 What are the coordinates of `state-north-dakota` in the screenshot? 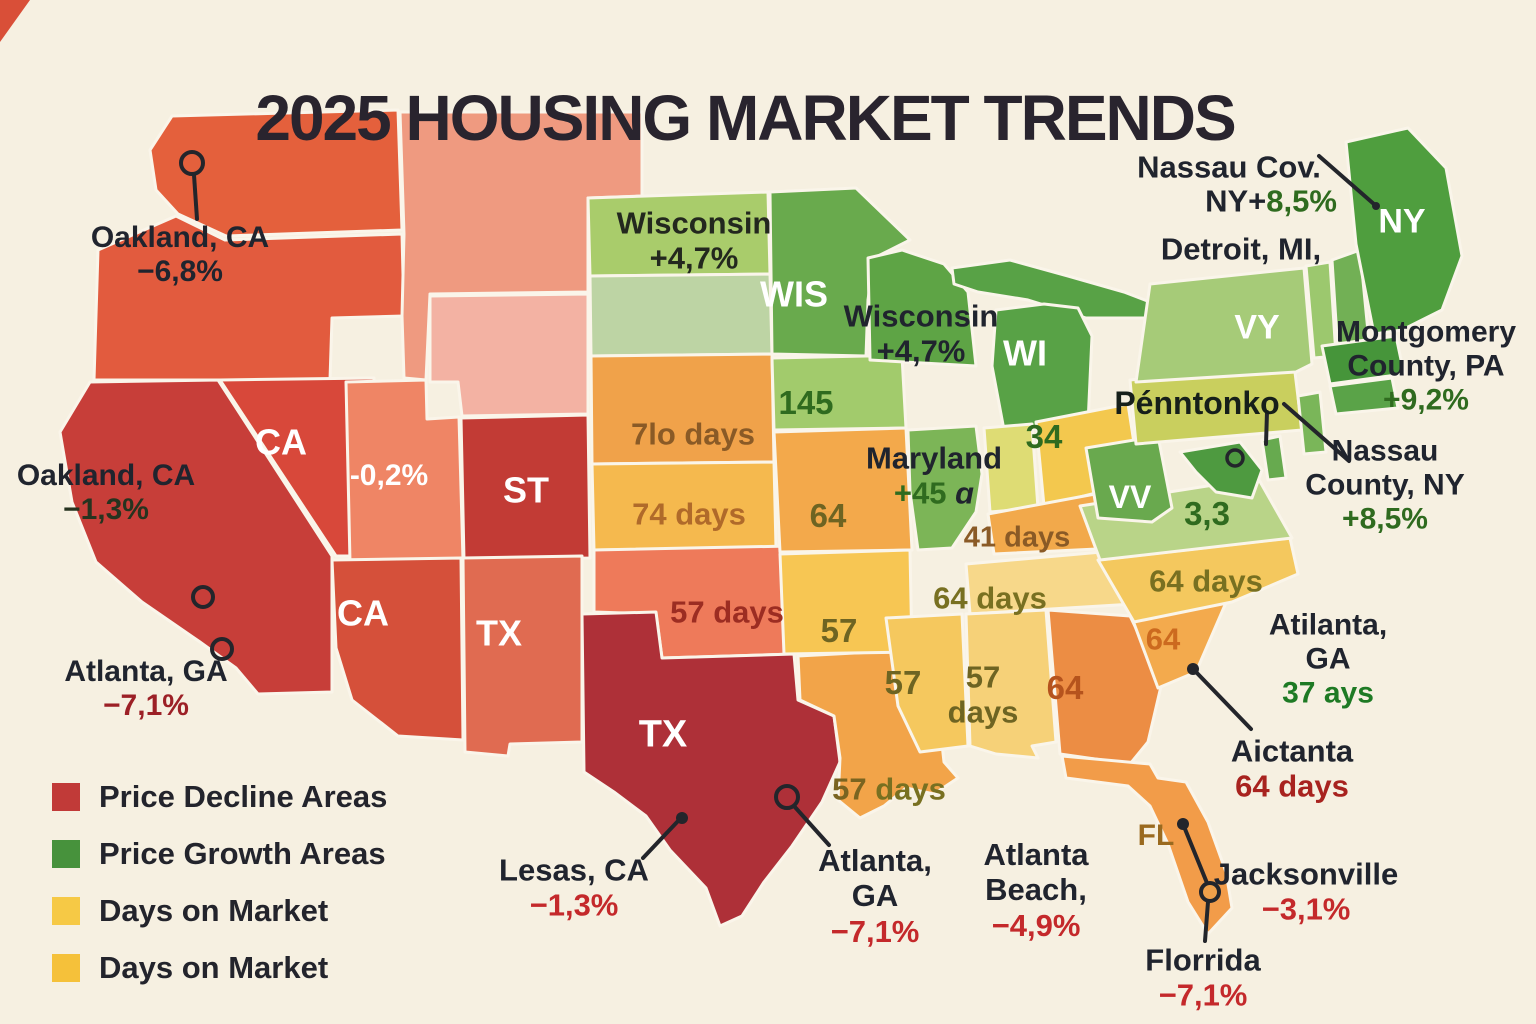 It's located at (679, 234).